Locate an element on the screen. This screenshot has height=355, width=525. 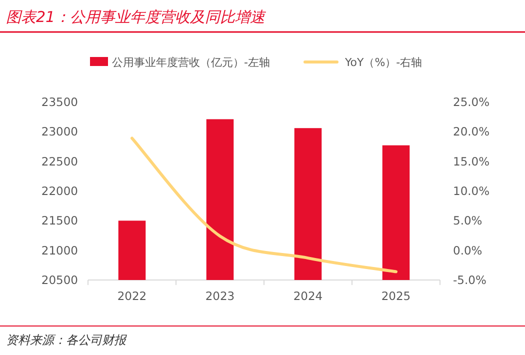
legend-label: 公用事业年度营收（亿元）-左轴 is located at coordinates (191, 62).